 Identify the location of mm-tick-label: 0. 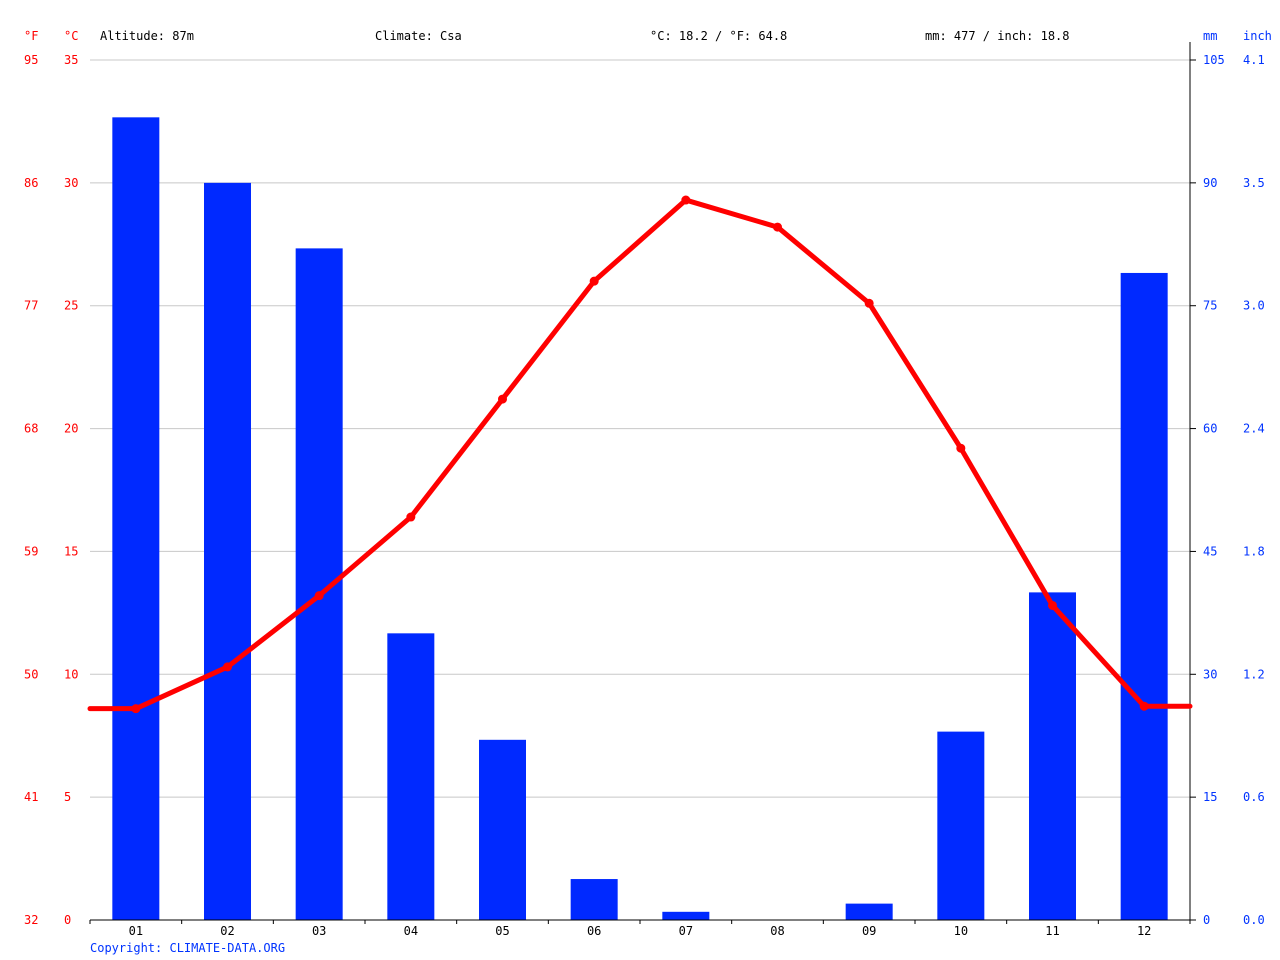
(1206, 920).